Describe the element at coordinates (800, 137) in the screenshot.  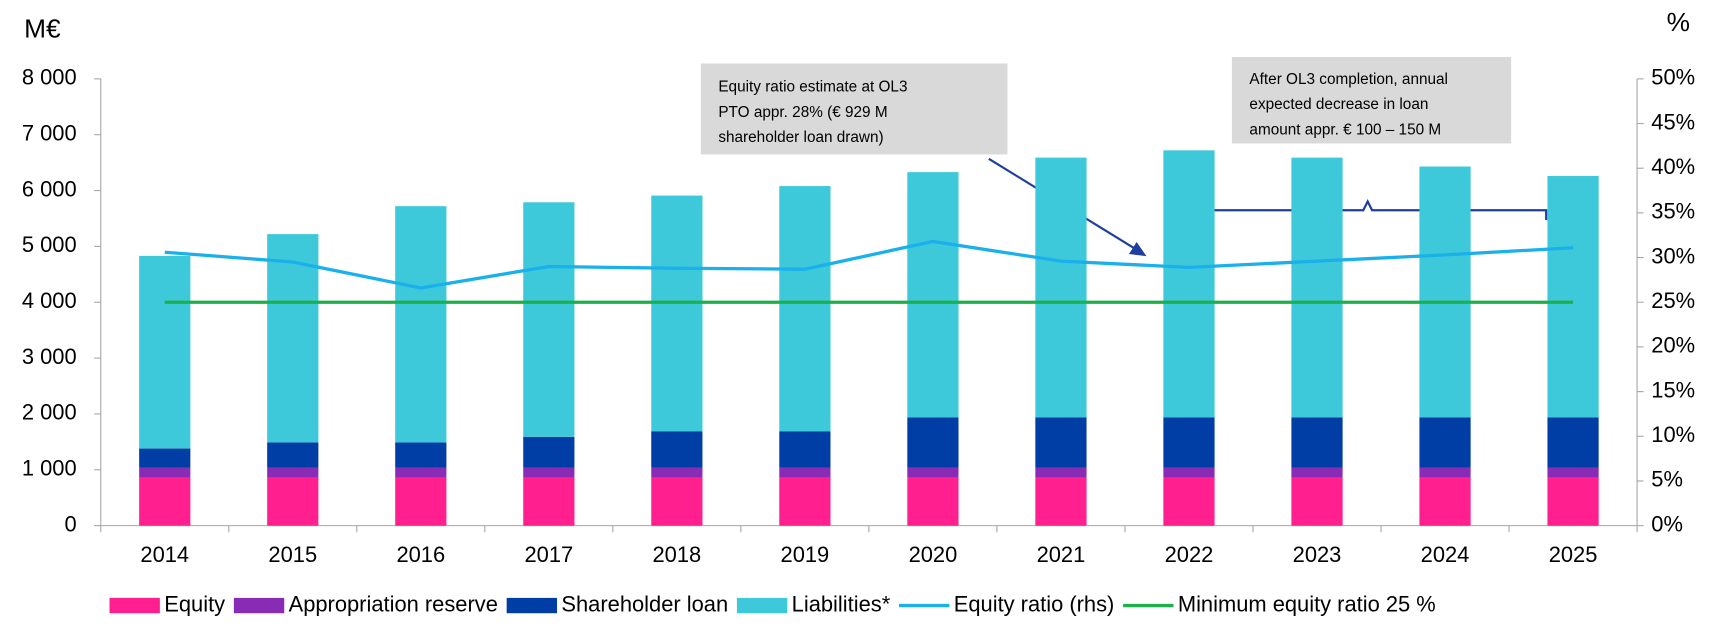
I see `annotation-text: shareholder loan drawn)` at that location.